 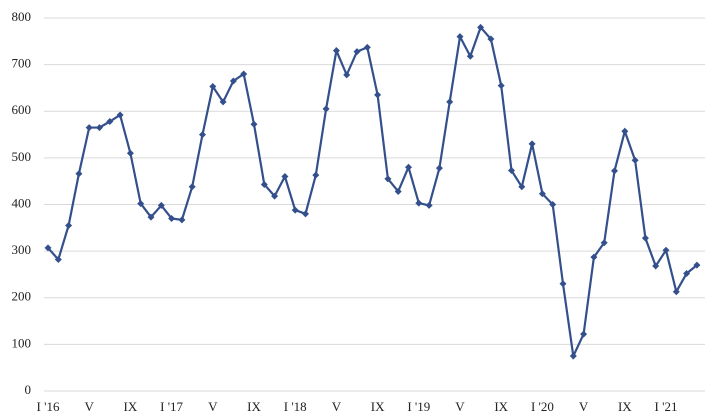 What do you see at coordinates (22, 342) in the screenshot?
I see `y-tick-label: 100` at bounding box center [22, 342].